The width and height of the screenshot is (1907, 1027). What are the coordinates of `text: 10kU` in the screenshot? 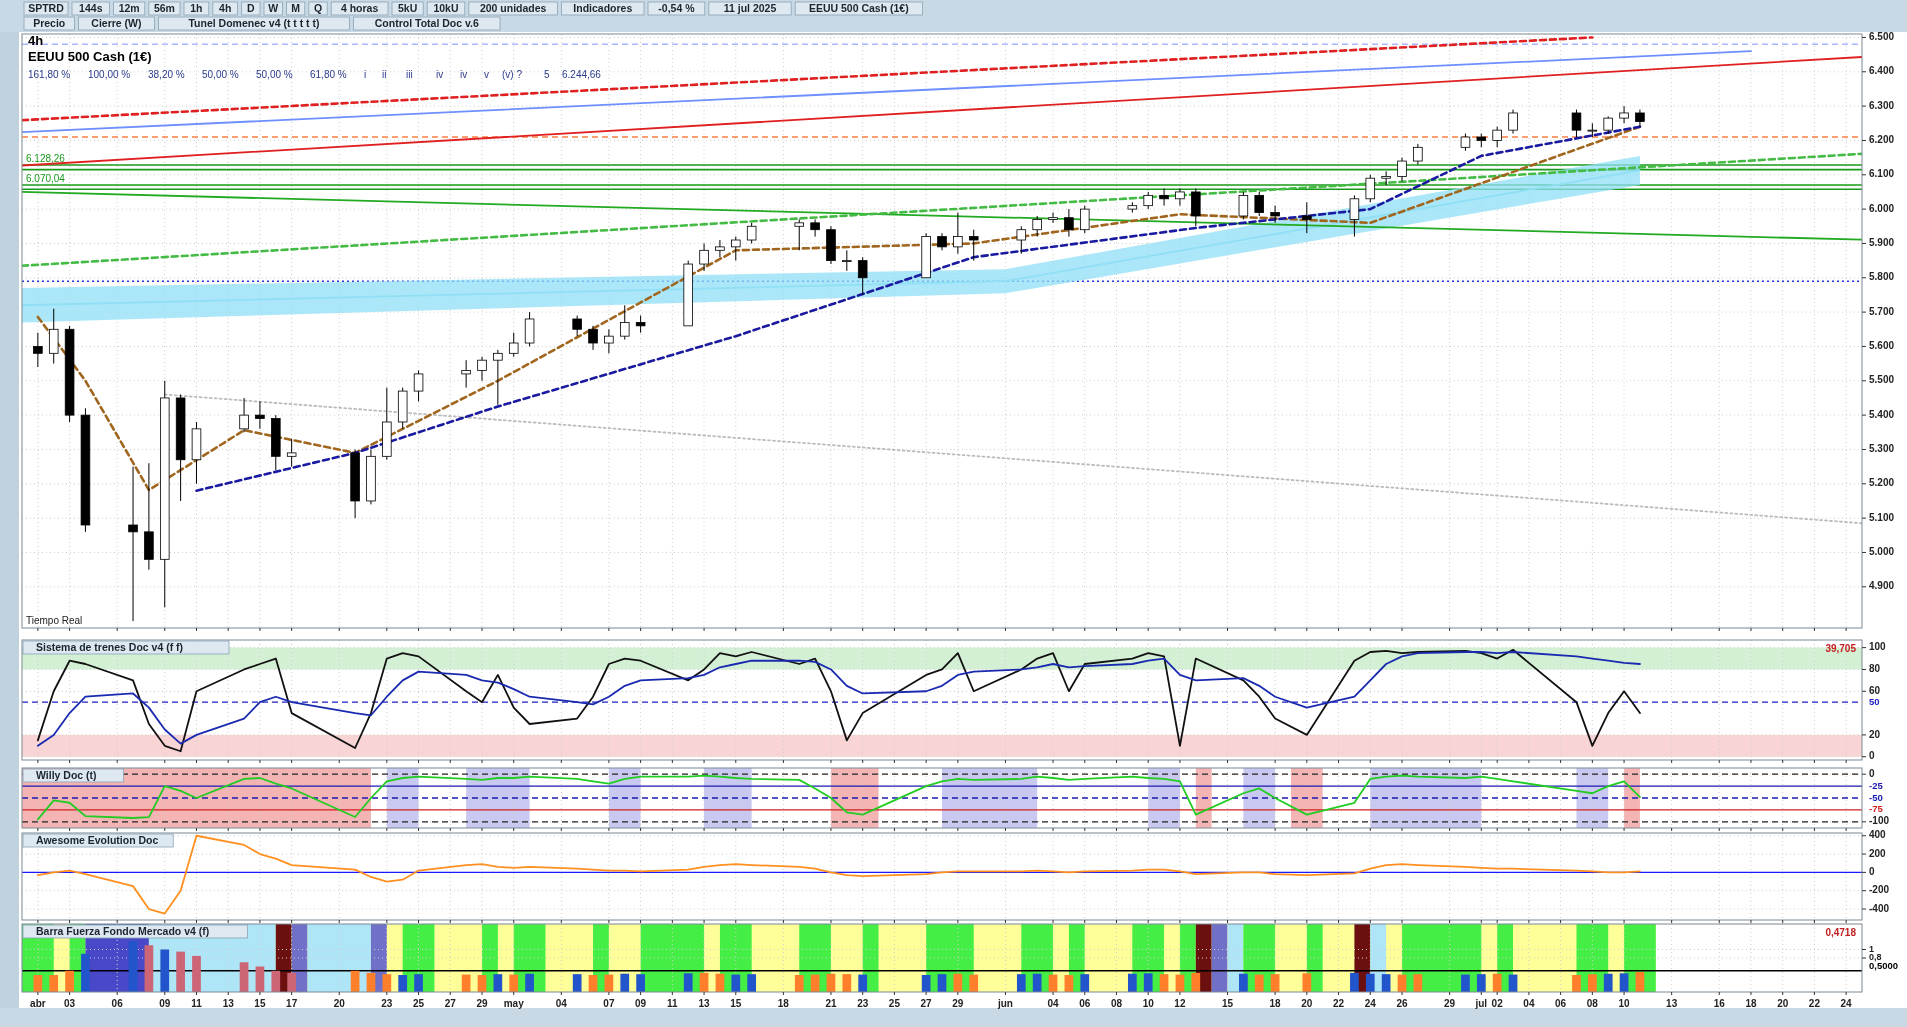 It's located at (446, 8).